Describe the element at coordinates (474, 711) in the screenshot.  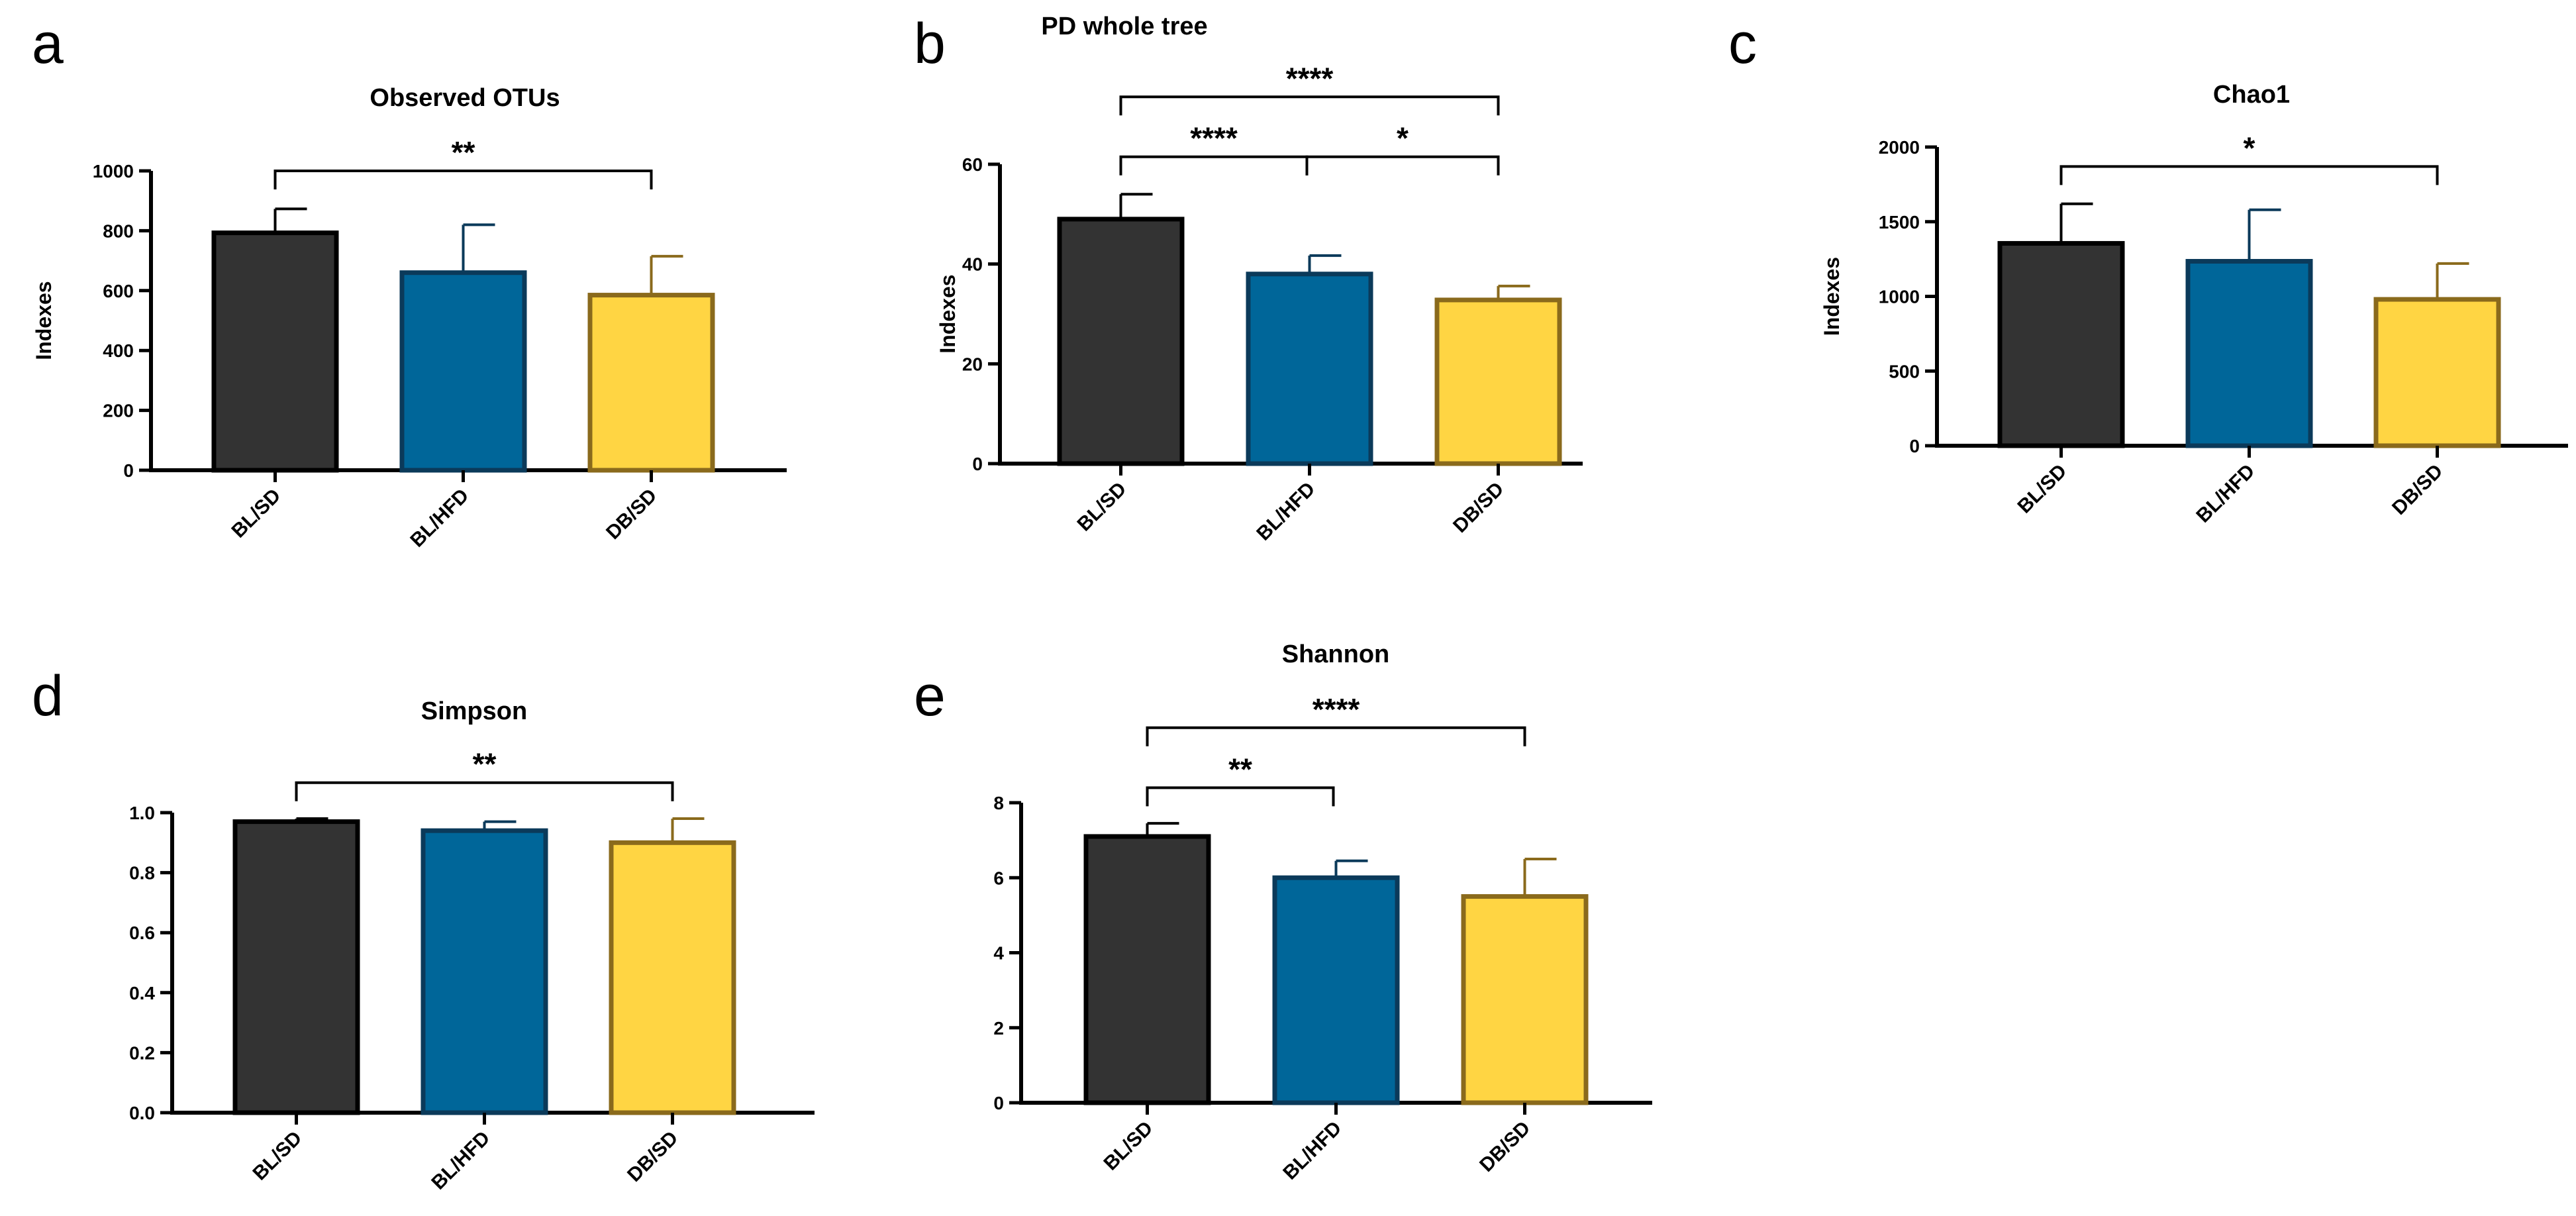
I see `chart-title-d: Simpson` at that location.